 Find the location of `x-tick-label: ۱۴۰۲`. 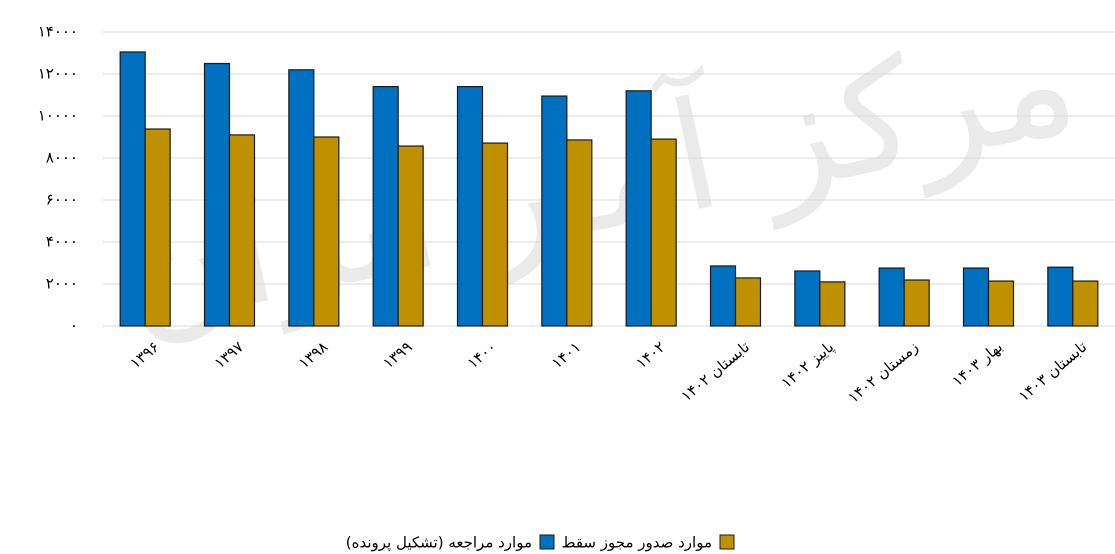

x-tick-label: ۱۴۰۲ is located at coordinates (650, 355).